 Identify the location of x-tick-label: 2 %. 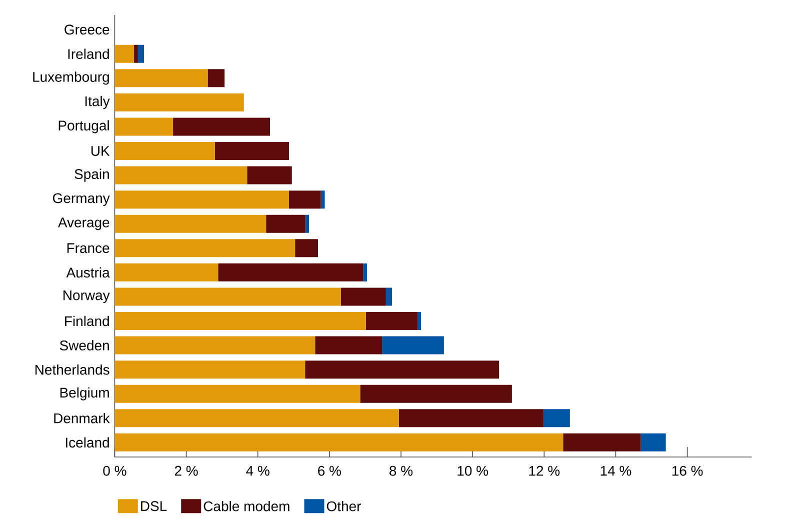
(186, 471).